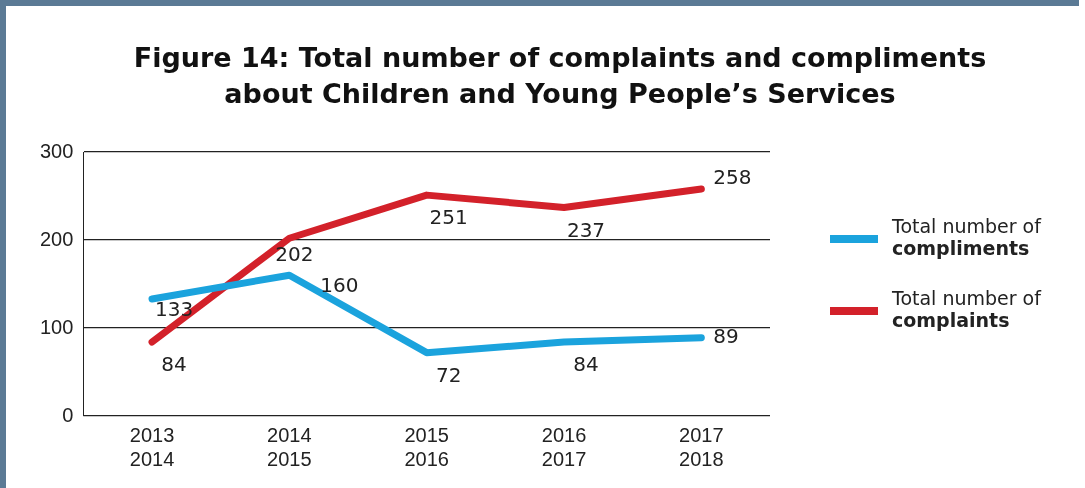 The width and height of the screenshot is (1085, 488). What do you see at coordinates (726, 335) in the screenshot?
I see `data-label: 89` at bounding box center [726, 335].